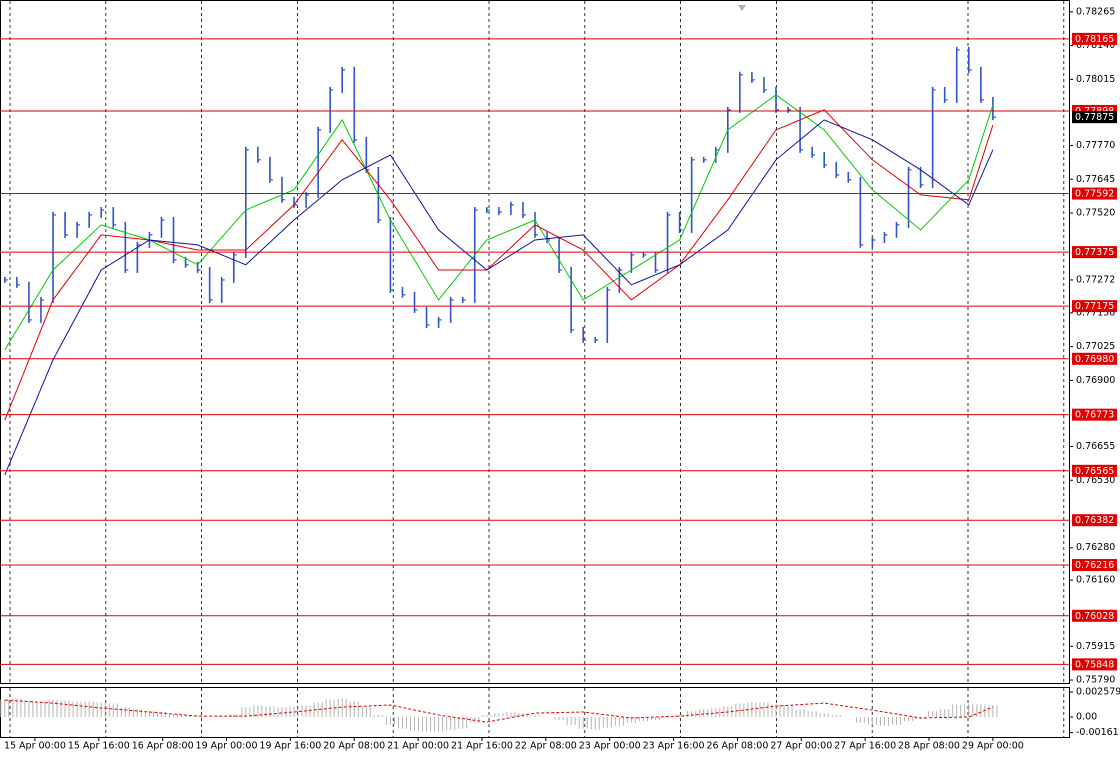 Image resolution: width=1120 pixels, height=758 pixels. I want to click on level-label: 0.77375, so click(1094, 252).